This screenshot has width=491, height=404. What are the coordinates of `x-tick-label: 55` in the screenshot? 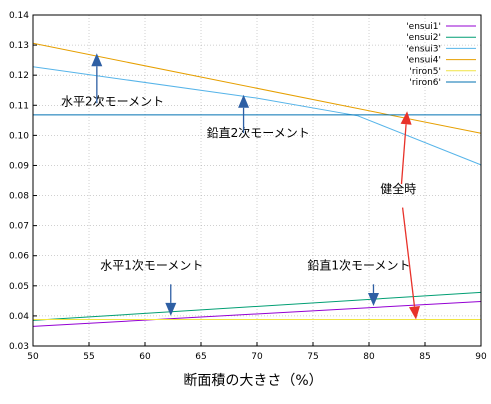 It's located at (88, 357).